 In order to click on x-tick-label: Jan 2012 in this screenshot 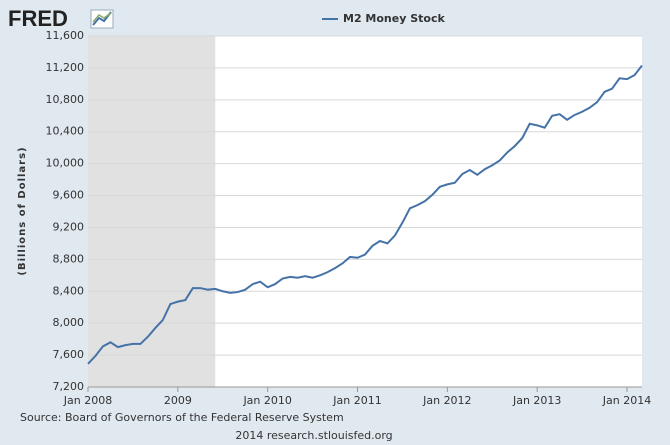, I will do `click(446, 400)`.